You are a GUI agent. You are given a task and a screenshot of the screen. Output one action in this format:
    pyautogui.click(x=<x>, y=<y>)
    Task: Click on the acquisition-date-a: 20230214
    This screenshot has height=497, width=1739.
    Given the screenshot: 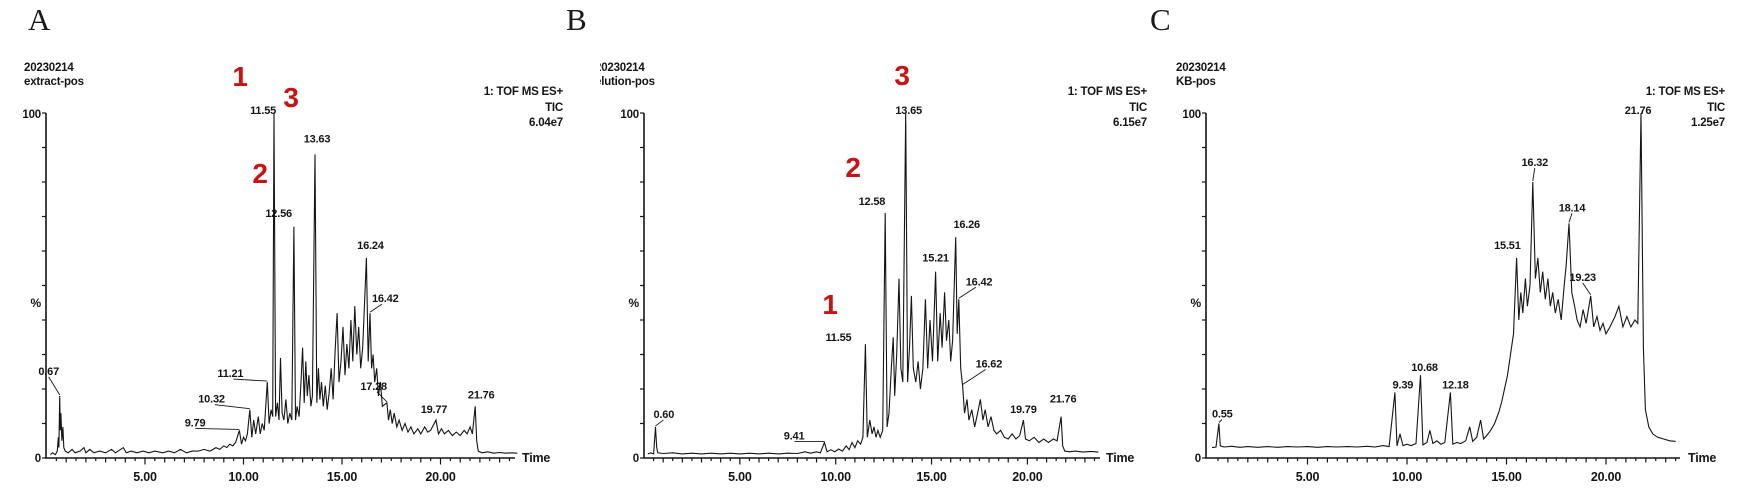 What is the action you would take?
    pyautogui.click(x=49, y=68)
    